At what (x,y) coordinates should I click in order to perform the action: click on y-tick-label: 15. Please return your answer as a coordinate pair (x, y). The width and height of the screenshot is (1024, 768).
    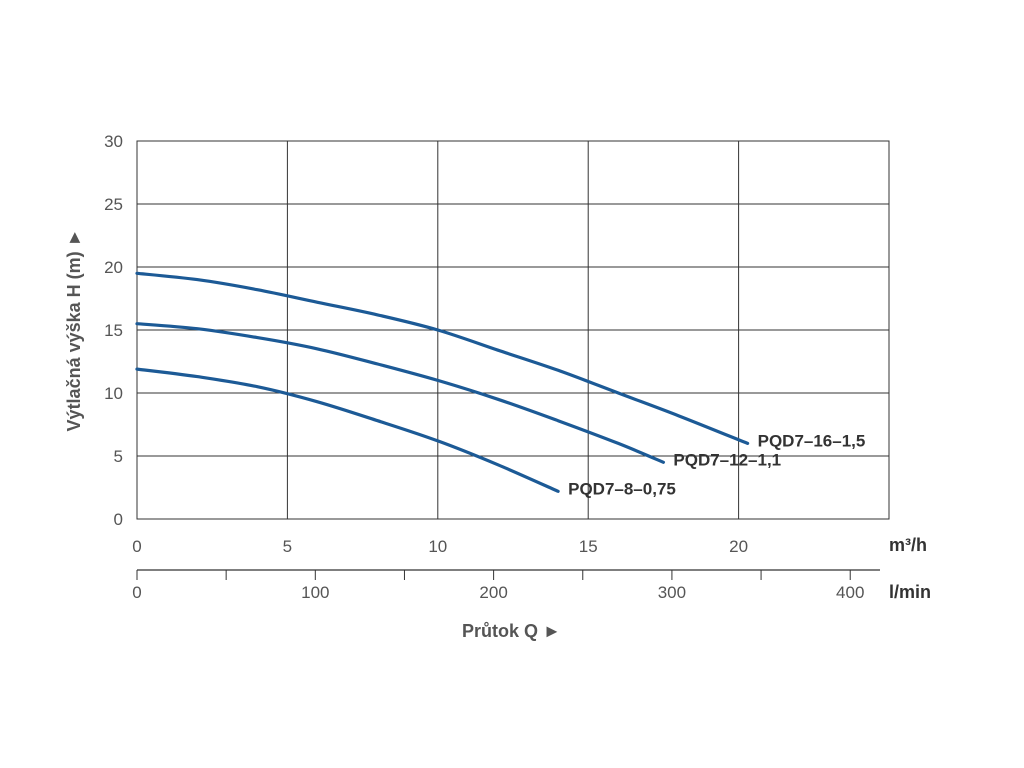
    Looking at the image, I should click on (113, 330).